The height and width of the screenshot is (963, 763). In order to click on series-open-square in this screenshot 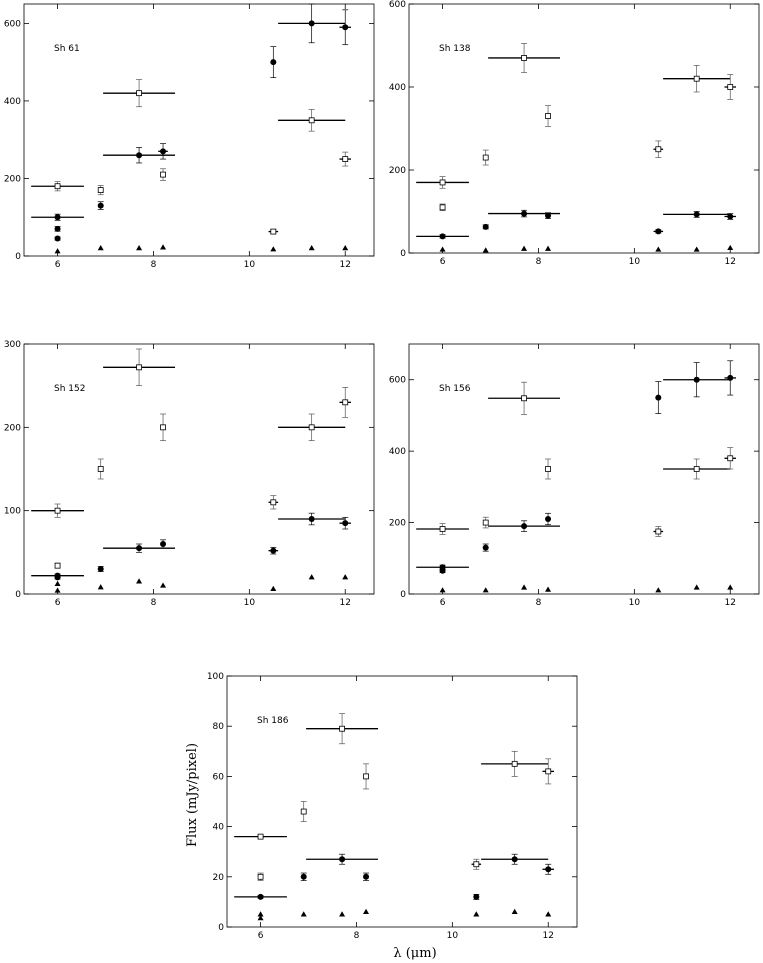, I will do `click(394, 797)`.